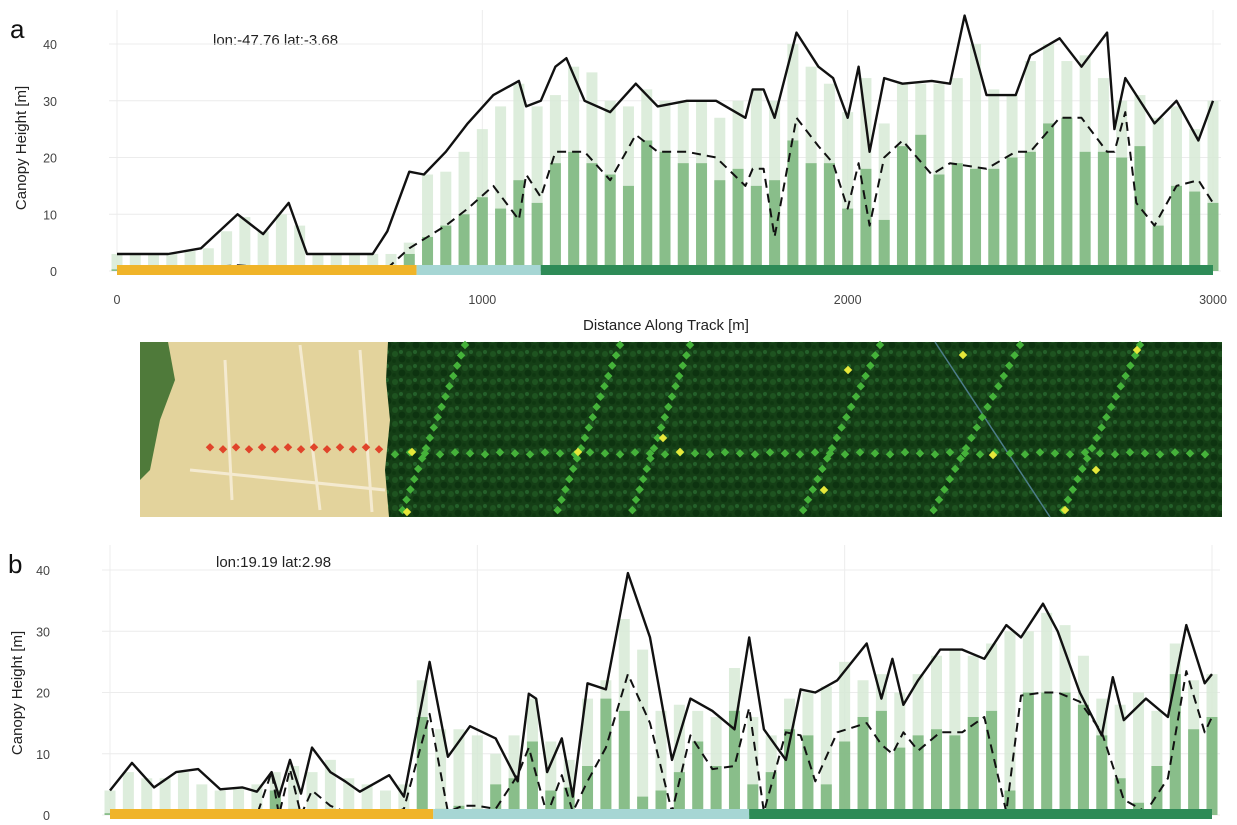 Image resolution: width=1237 pixels, height=825 pixels. I want to click on y-tick-label: 0, so click(46, 816).